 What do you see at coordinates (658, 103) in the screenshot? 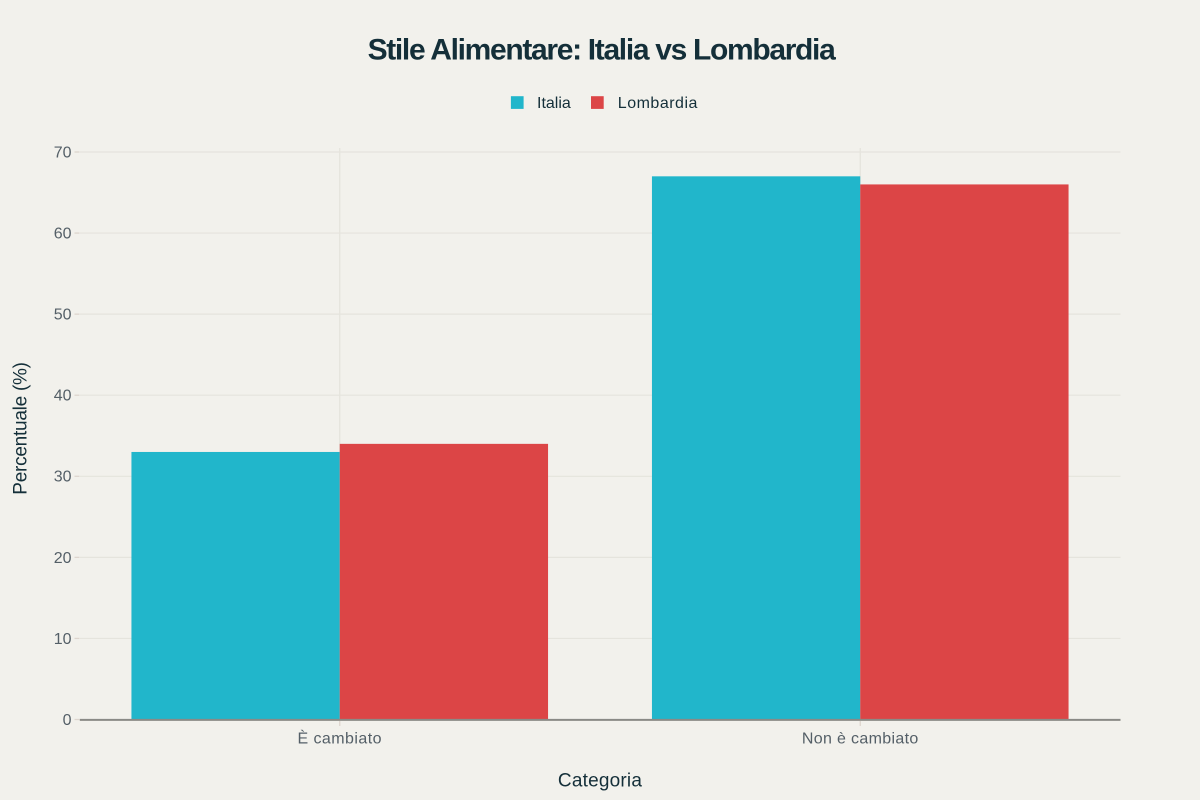
I see `svg-text: Lombardia` at bounding box center [658, 103].